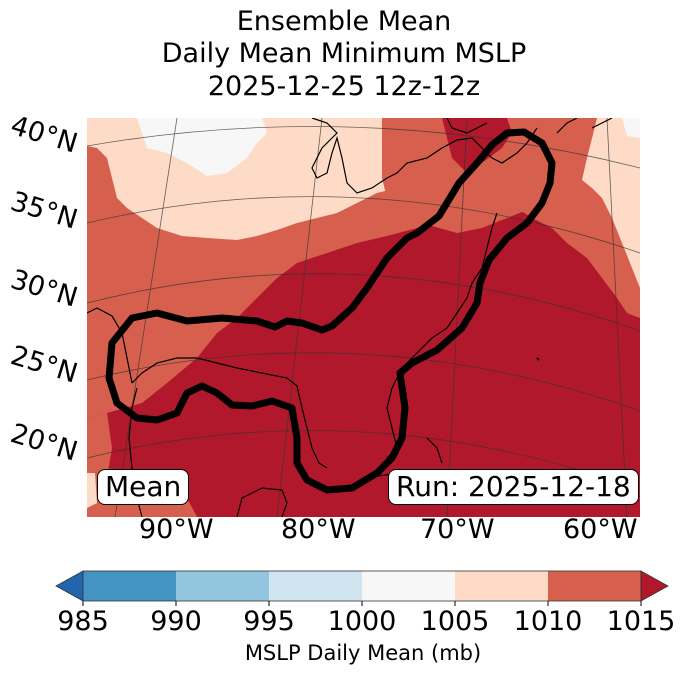 This screenshot has width=688, height=674. Describe the element at coordinates (83, 621) in the screenshot. I see `colorbar-tick-label: 985` at that location.